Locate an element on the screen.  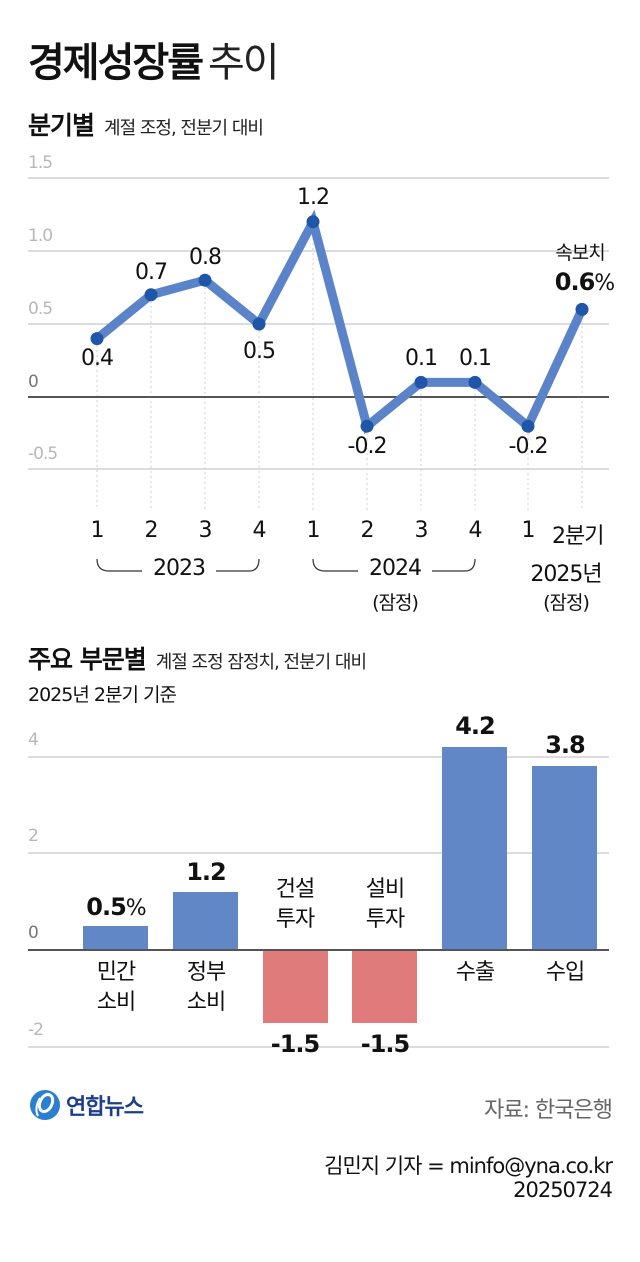
bar-category-line: 민간 is located at coordinates (116, 972).